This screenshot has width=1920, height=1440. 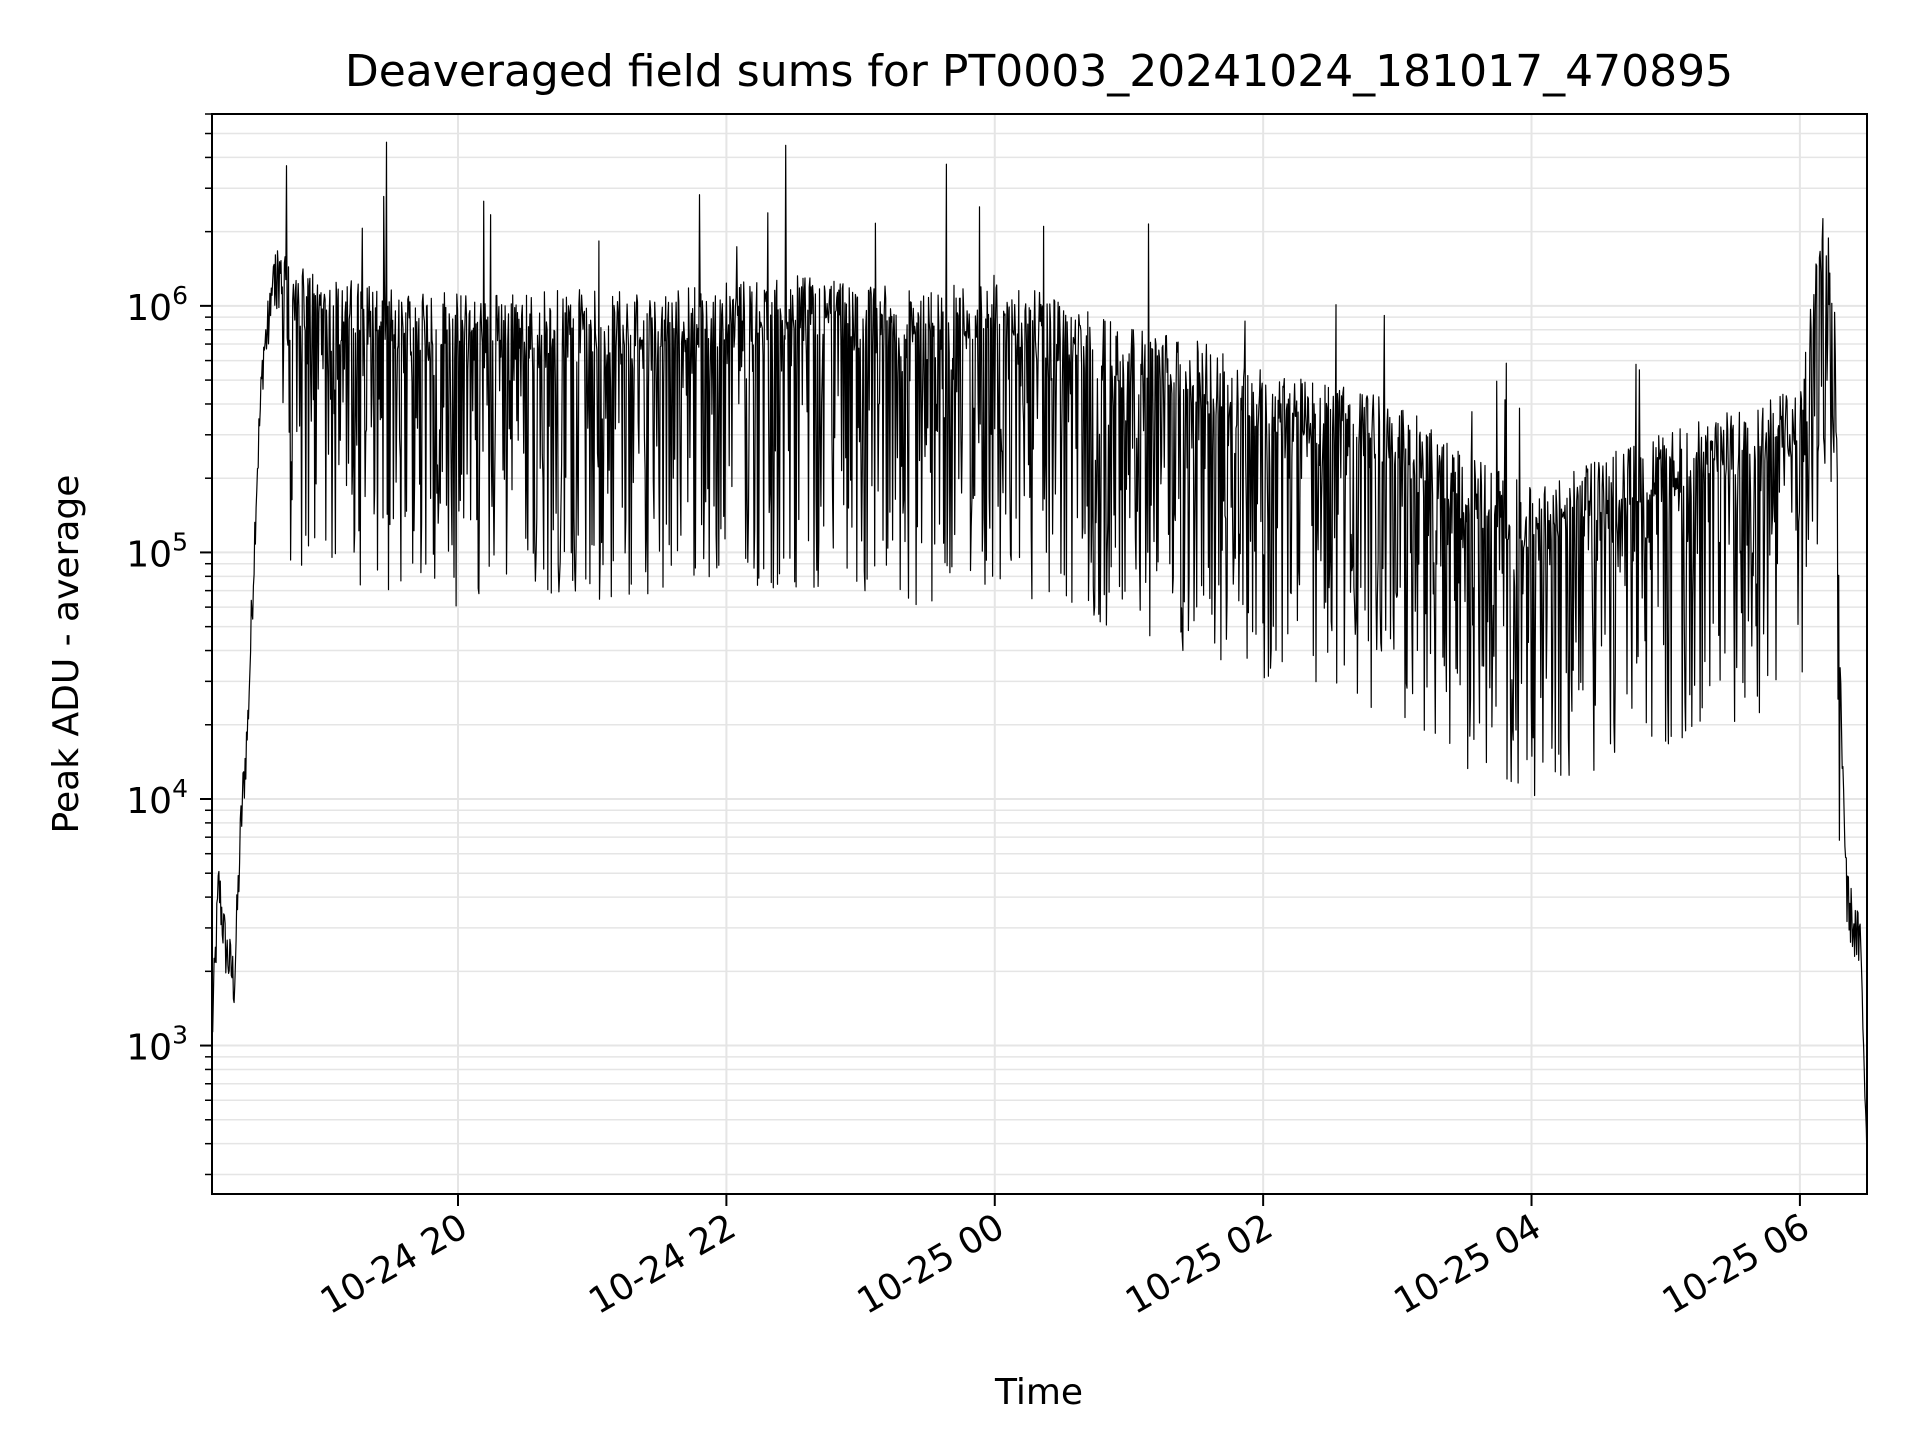 What do you see at coordinates (157, 551) in the screenshot?
I see `y-tick-label: 10⁵` at bounding box center [157, 551].